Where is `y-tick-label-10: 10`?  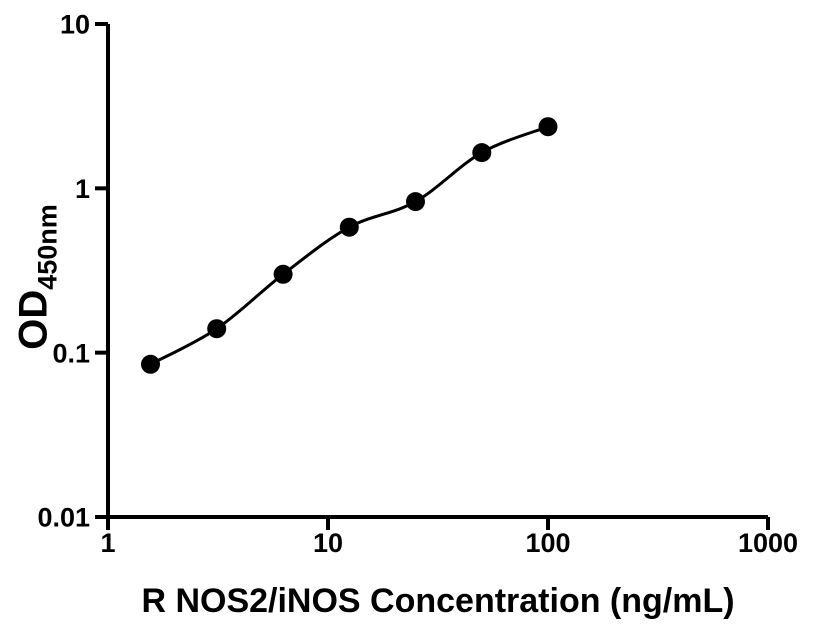
y-tick-label-10: 10 is located at coordinates (75, 25).